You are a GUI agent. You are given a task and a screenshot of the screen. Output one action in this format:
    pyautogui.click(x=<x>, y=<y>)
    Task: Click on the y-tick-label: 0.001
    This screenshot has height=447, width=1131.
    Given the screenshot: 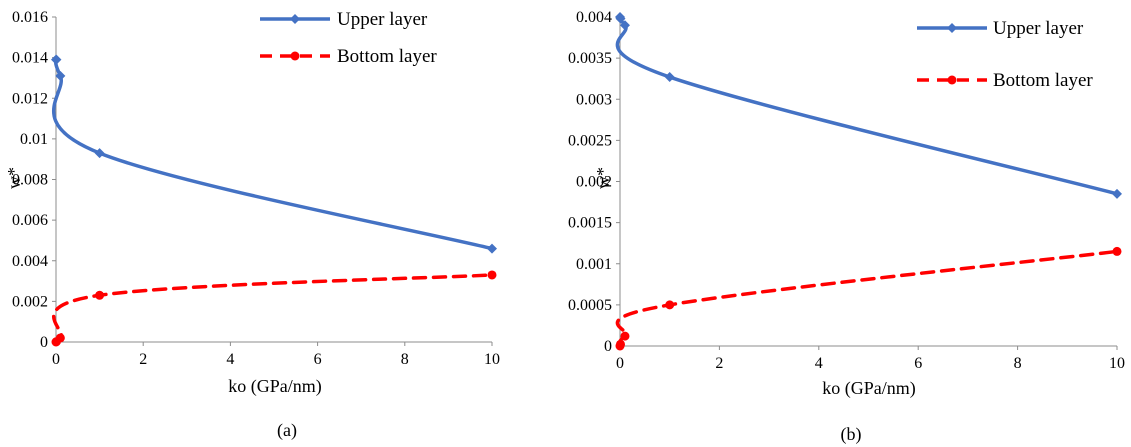 What is the action you would take?
    pyautogui.click(x=594, y=264)
    